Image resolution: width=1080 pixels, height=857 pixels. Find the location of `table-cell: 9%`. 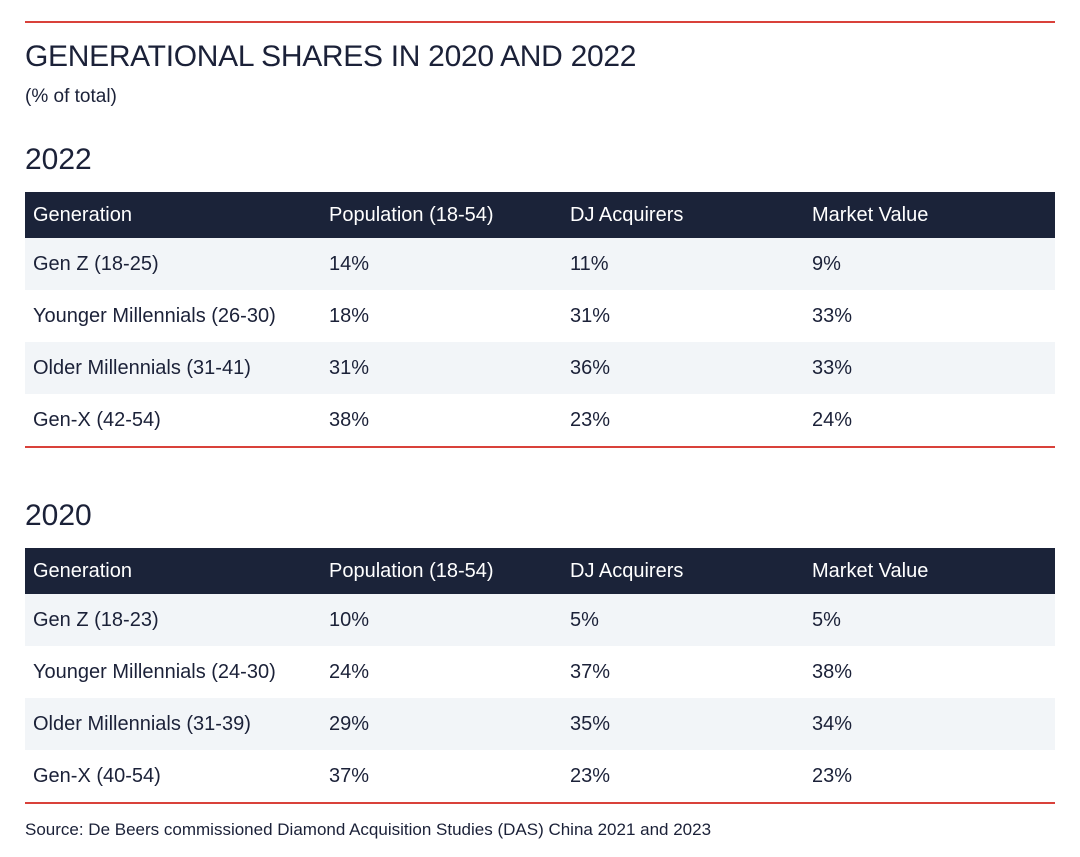

table-cell: 9% is located at coordinates (826, 263).